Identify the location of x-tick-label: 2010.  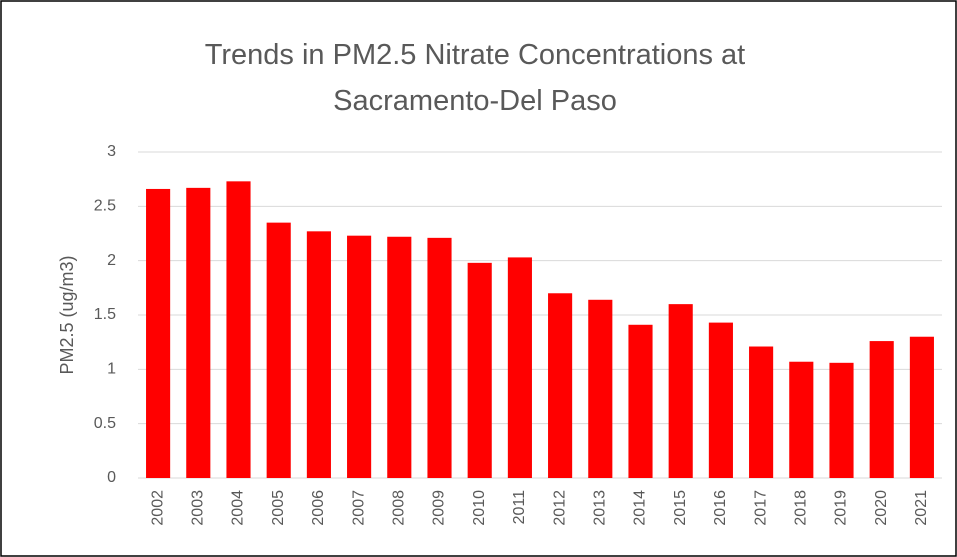
(479, 508).